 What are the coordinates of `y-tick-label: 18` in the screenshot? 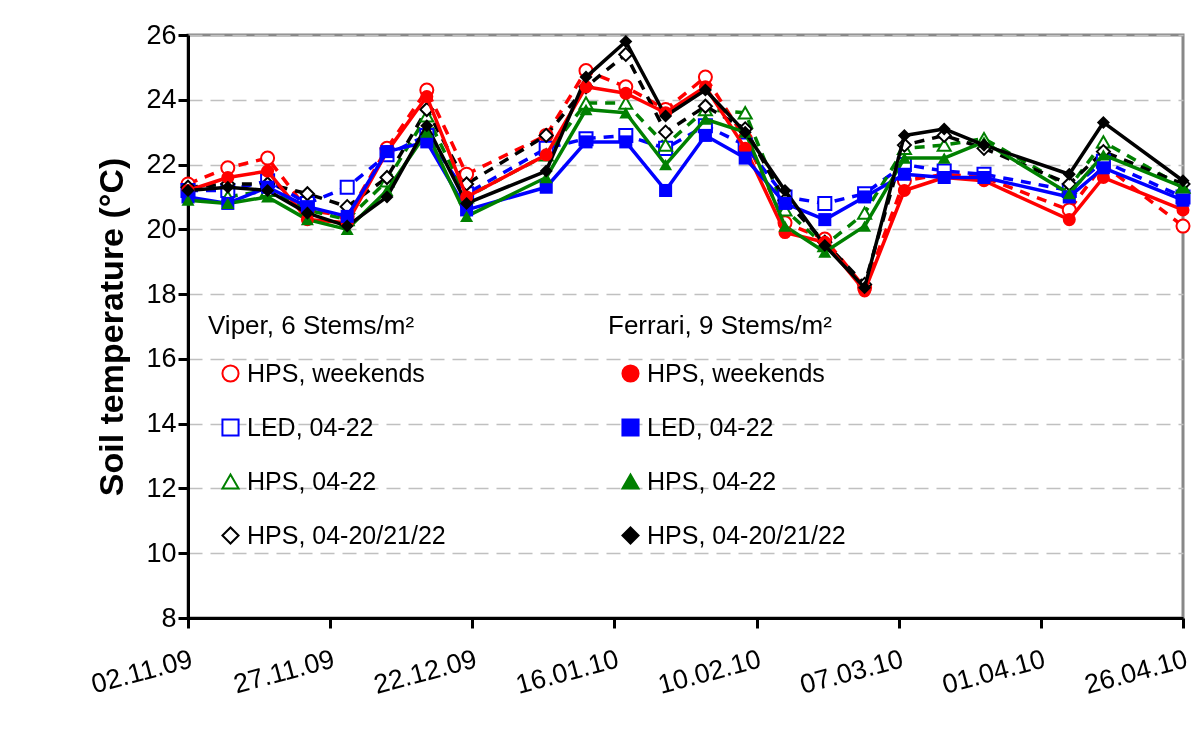 It's located at (161, 293).